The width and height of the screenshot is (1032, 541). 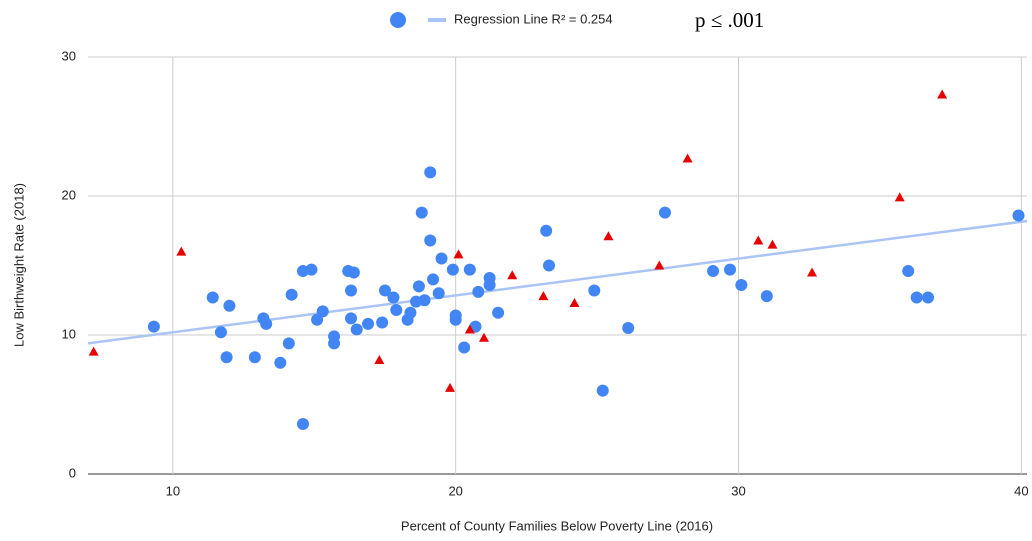 What do you see at coordinates (738, 490) in the screenshot?
I see `x-tick-label: 30` at bounding box center [738, 490].